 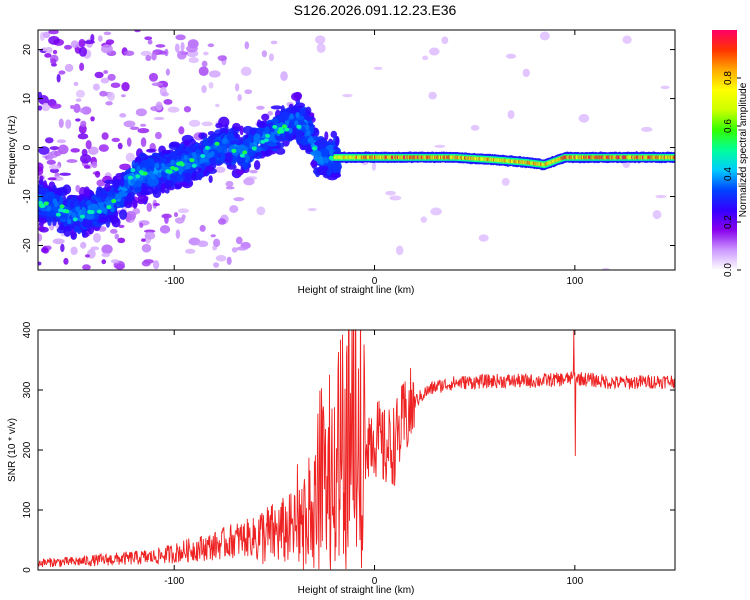 I want to click on colorbar-tick-label: 0.2, so click(x=728, y=222).